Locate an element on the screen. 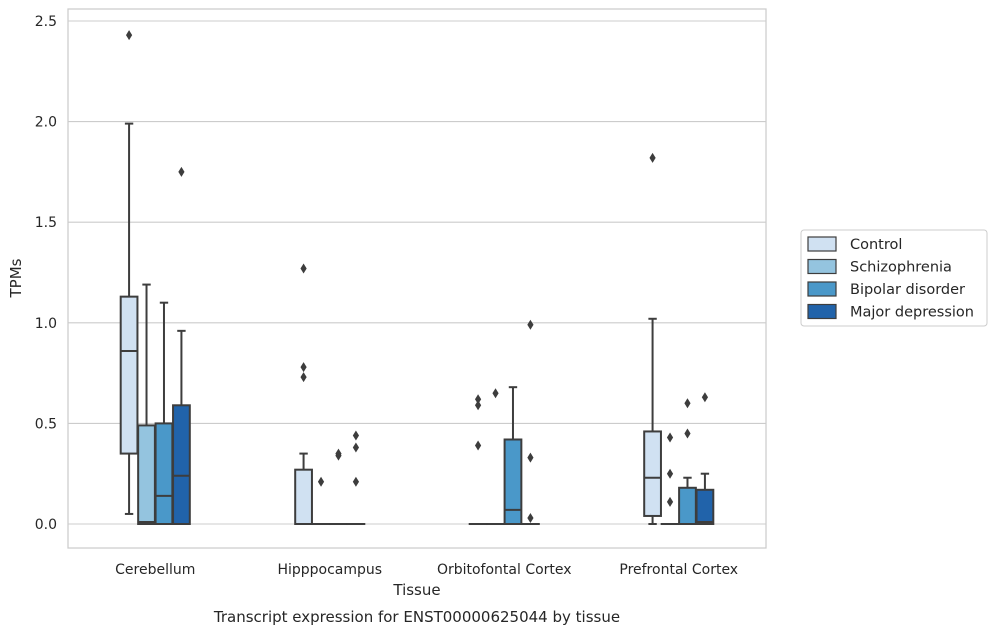 The width and height of the screenshot is (997, 634). legend-item-bipolar-disorder: Bipolar disorder is located at coordinates (886, 289).